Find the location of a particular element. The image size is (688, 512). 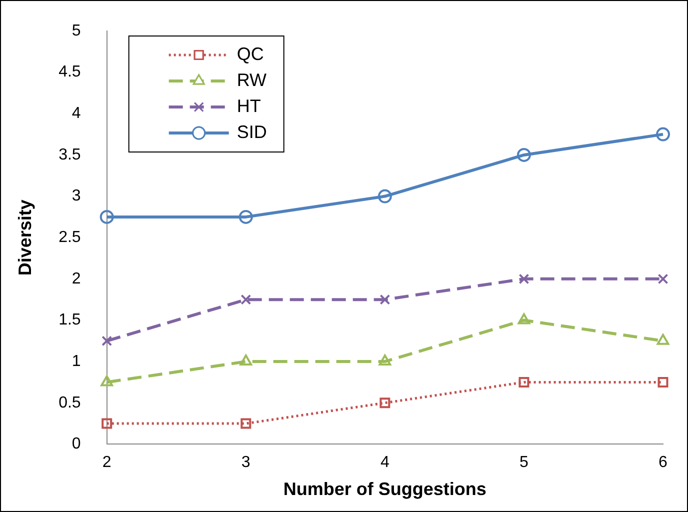

legend-label: HT is located at coordinates (248, 106).